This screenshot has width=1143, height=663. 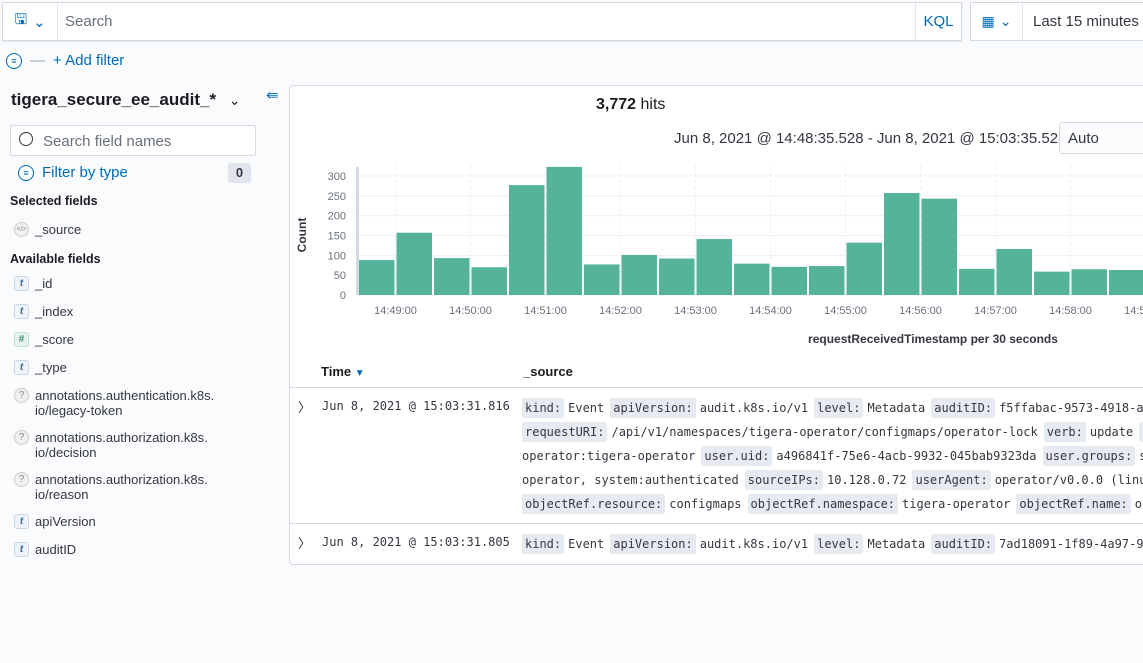 What do you see at coordinates (482, 21) in the screenshot?
I see `query-bar: 🖫 ⌄ Search KQL` at bounding box center [482, 21].